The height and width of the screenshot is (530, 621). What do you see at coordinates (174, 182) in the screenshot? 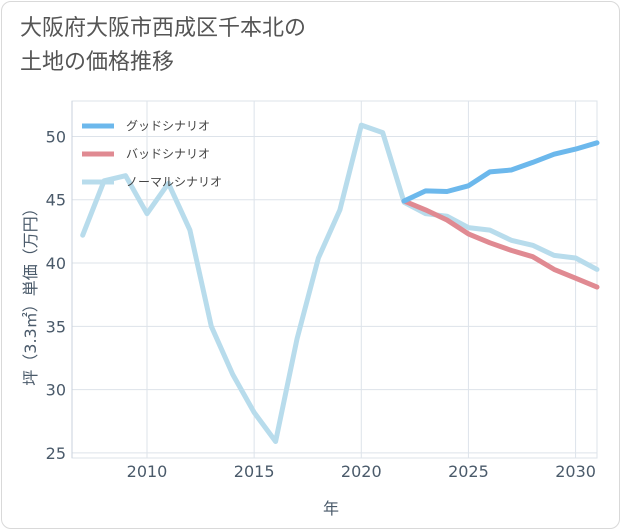
I see `legend-label: ノーマルシナリオ` at bounding box center [174, 182].